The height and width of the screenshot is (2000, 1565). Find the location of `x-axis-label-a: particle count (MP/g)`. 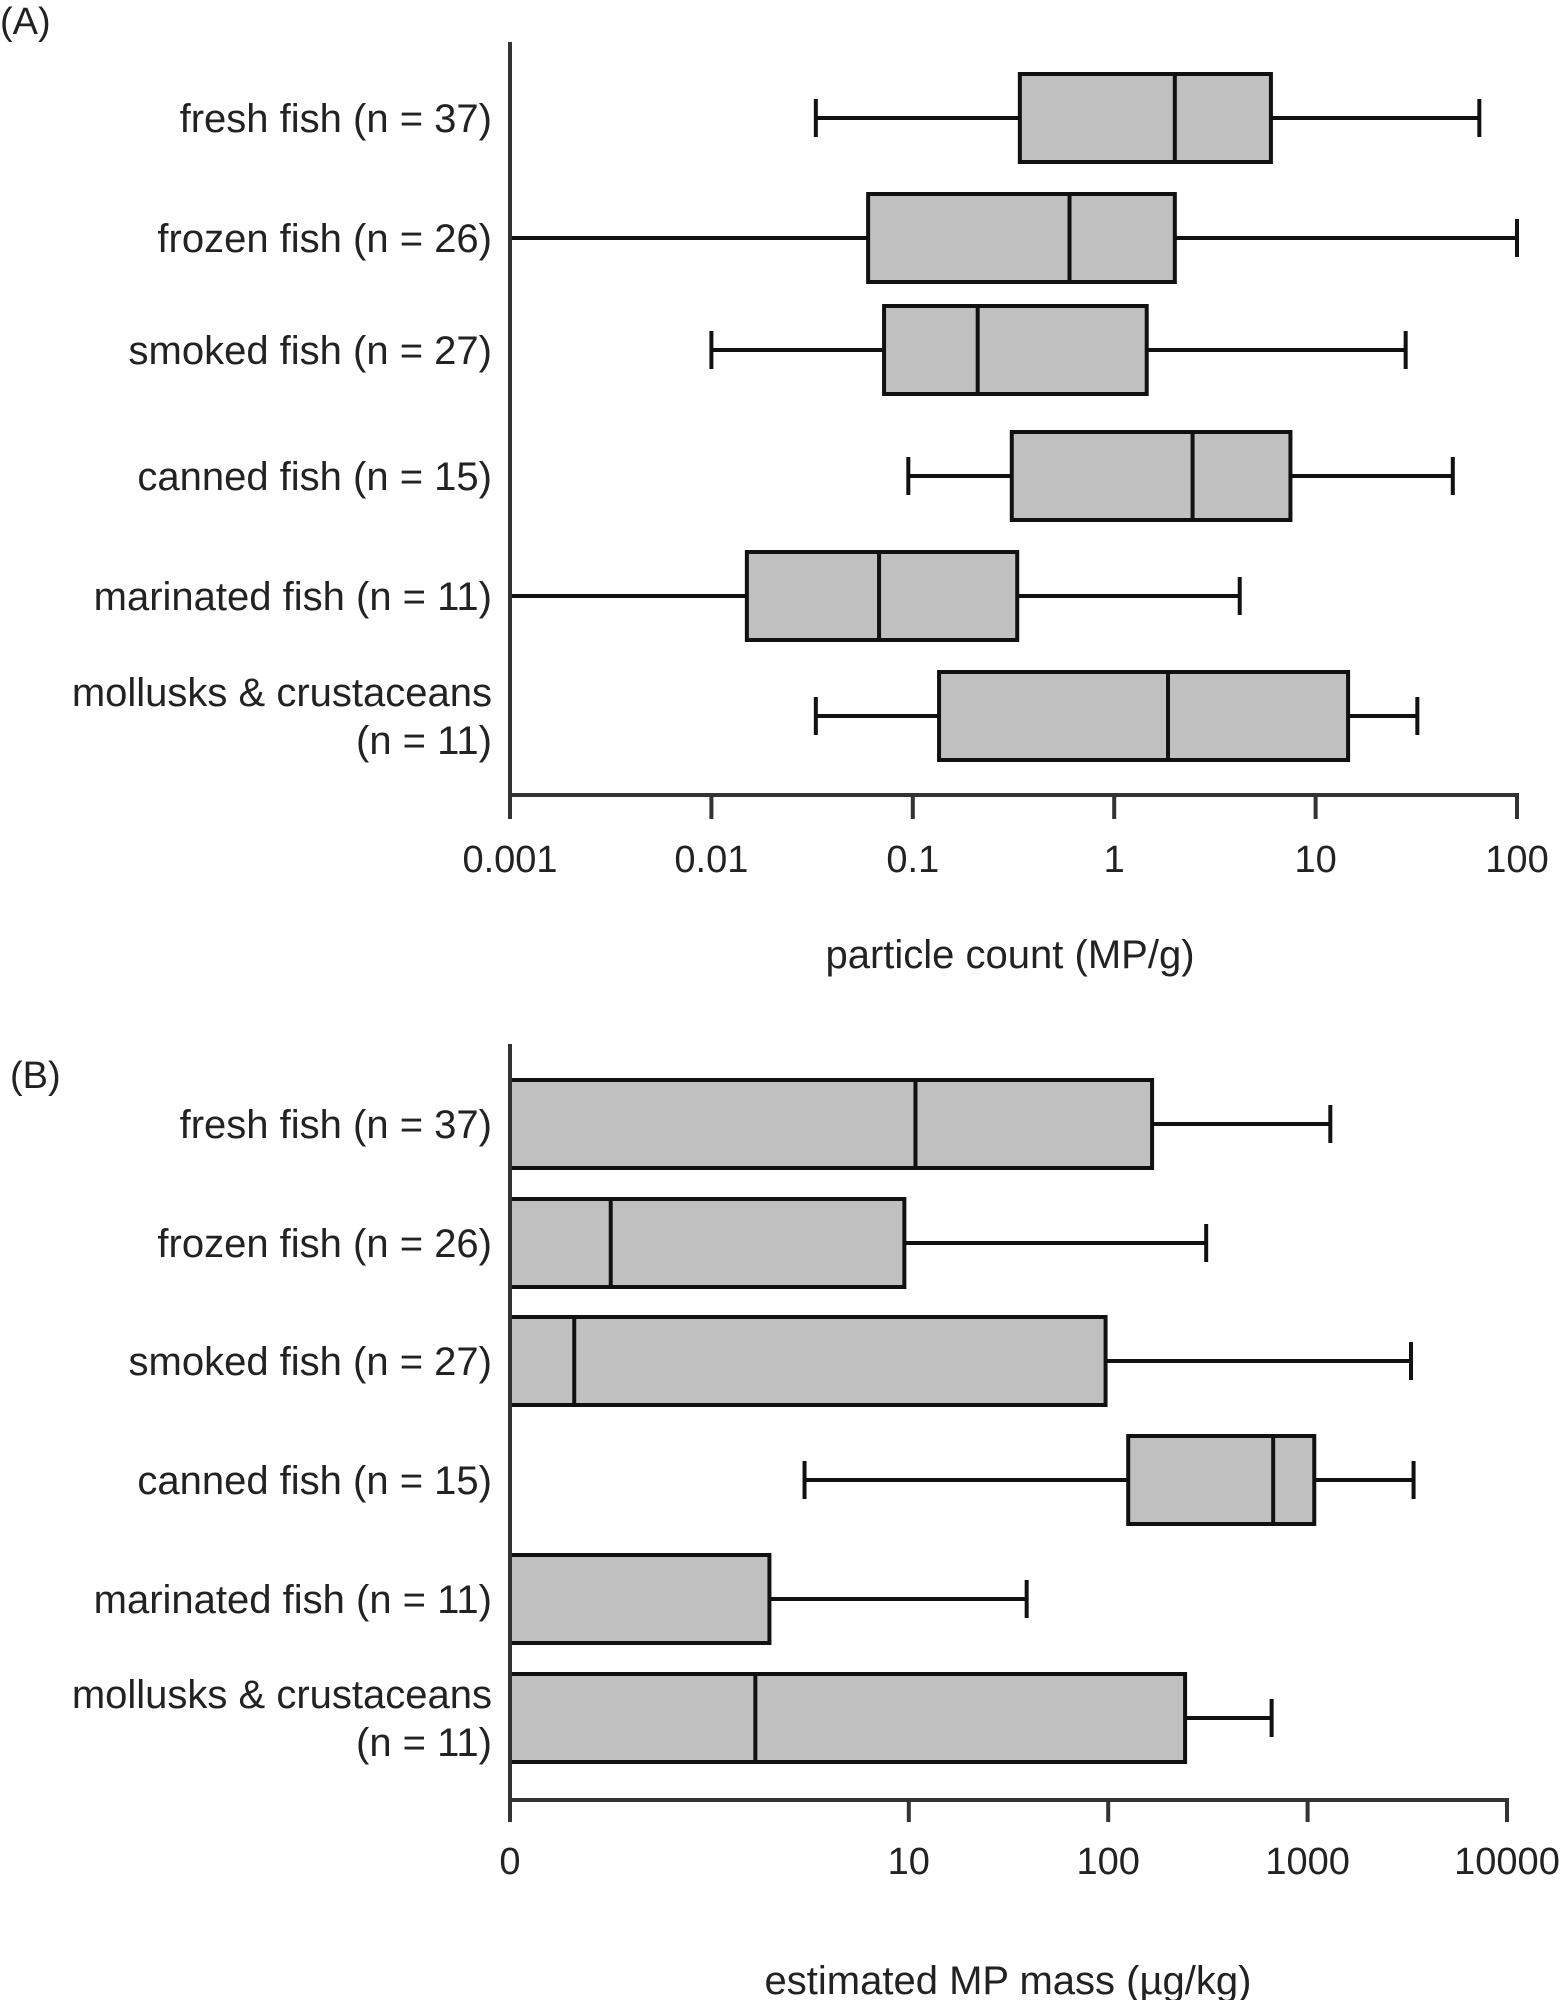

x-axis-label-a: particle count (MP/g) is located at coordinates (1009, 955).